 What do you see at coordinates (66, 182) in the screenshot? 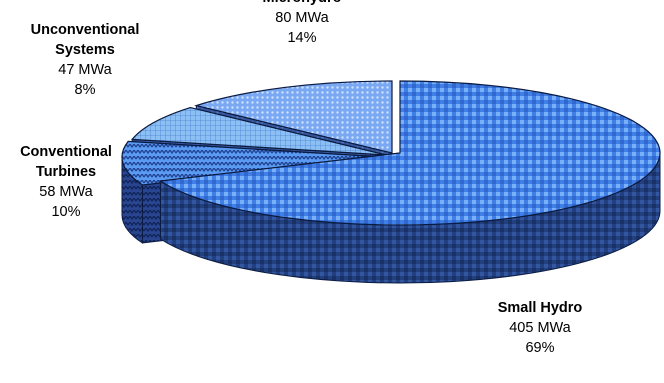
I see `label-conventional-turbines: Conventional Turbines 58 MWa 10%` at bounding box center [66, 182].